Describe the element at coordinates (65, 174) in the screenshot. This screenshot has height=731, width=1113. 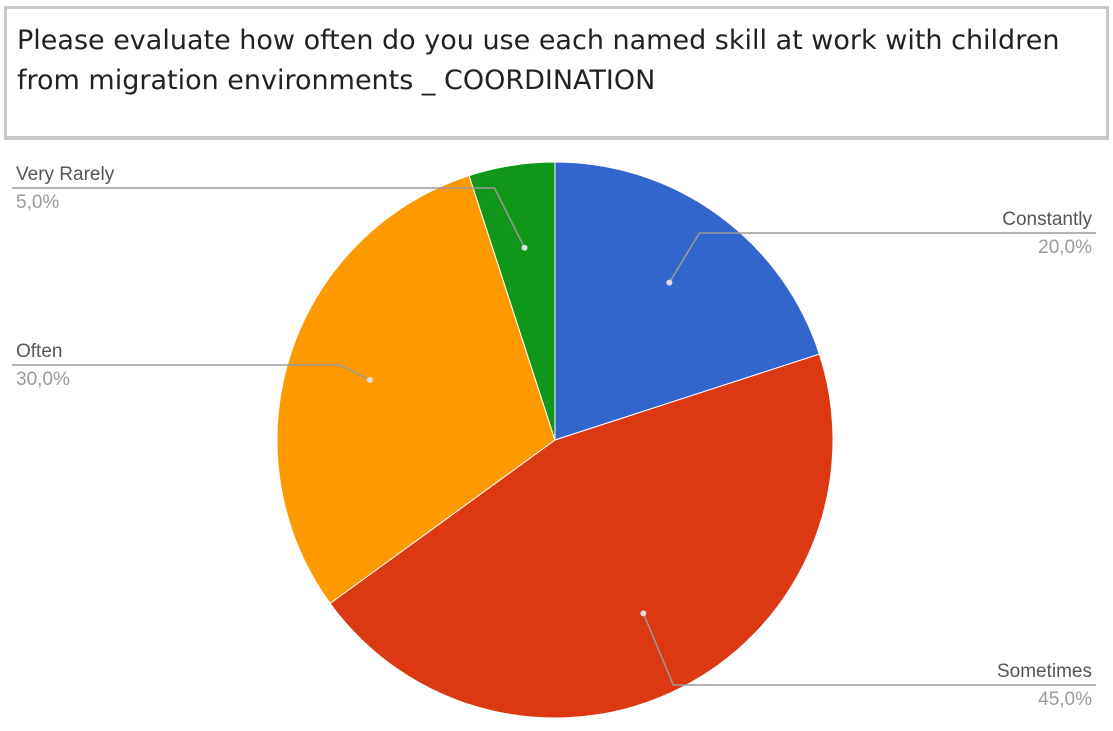
I see `slice-label: Very Rarely` at that location.